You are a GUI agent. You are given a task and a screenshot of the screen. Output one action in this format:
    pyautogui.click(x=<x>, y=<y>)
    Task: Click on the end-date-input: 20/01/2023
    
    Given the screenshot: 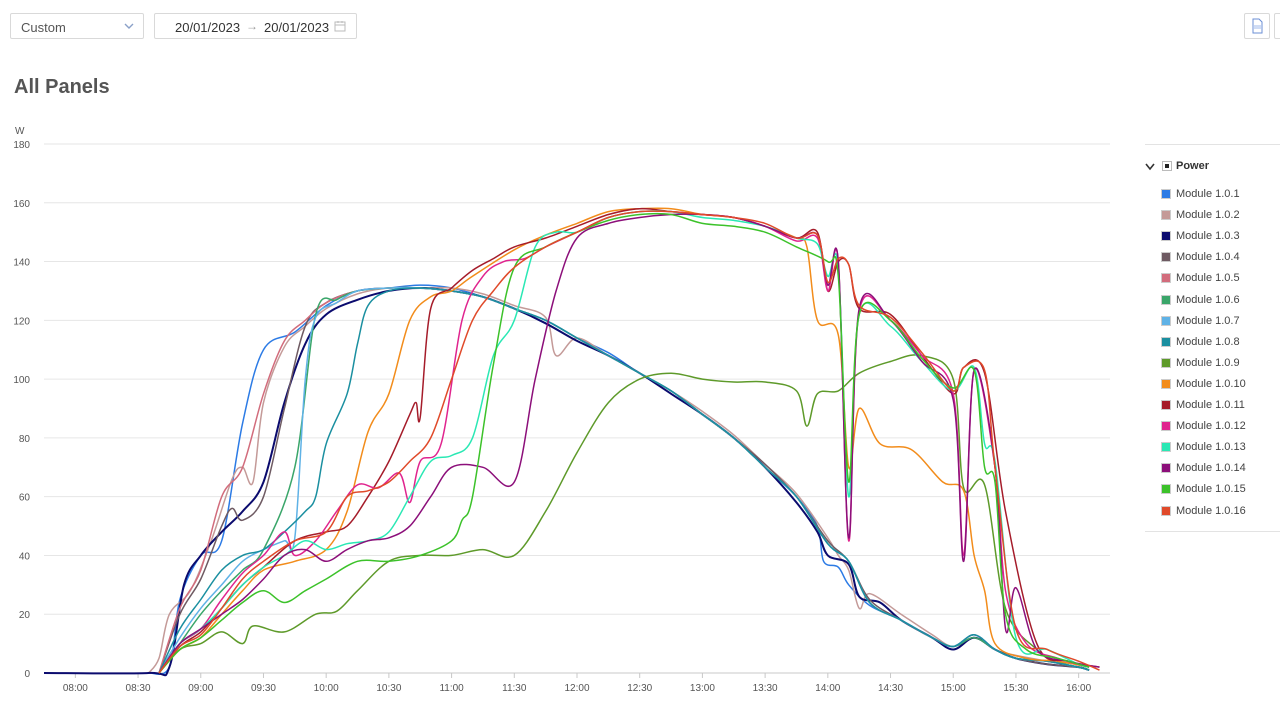 What is the action you would take?
    pyautogui.click(x=297, y=27)
    